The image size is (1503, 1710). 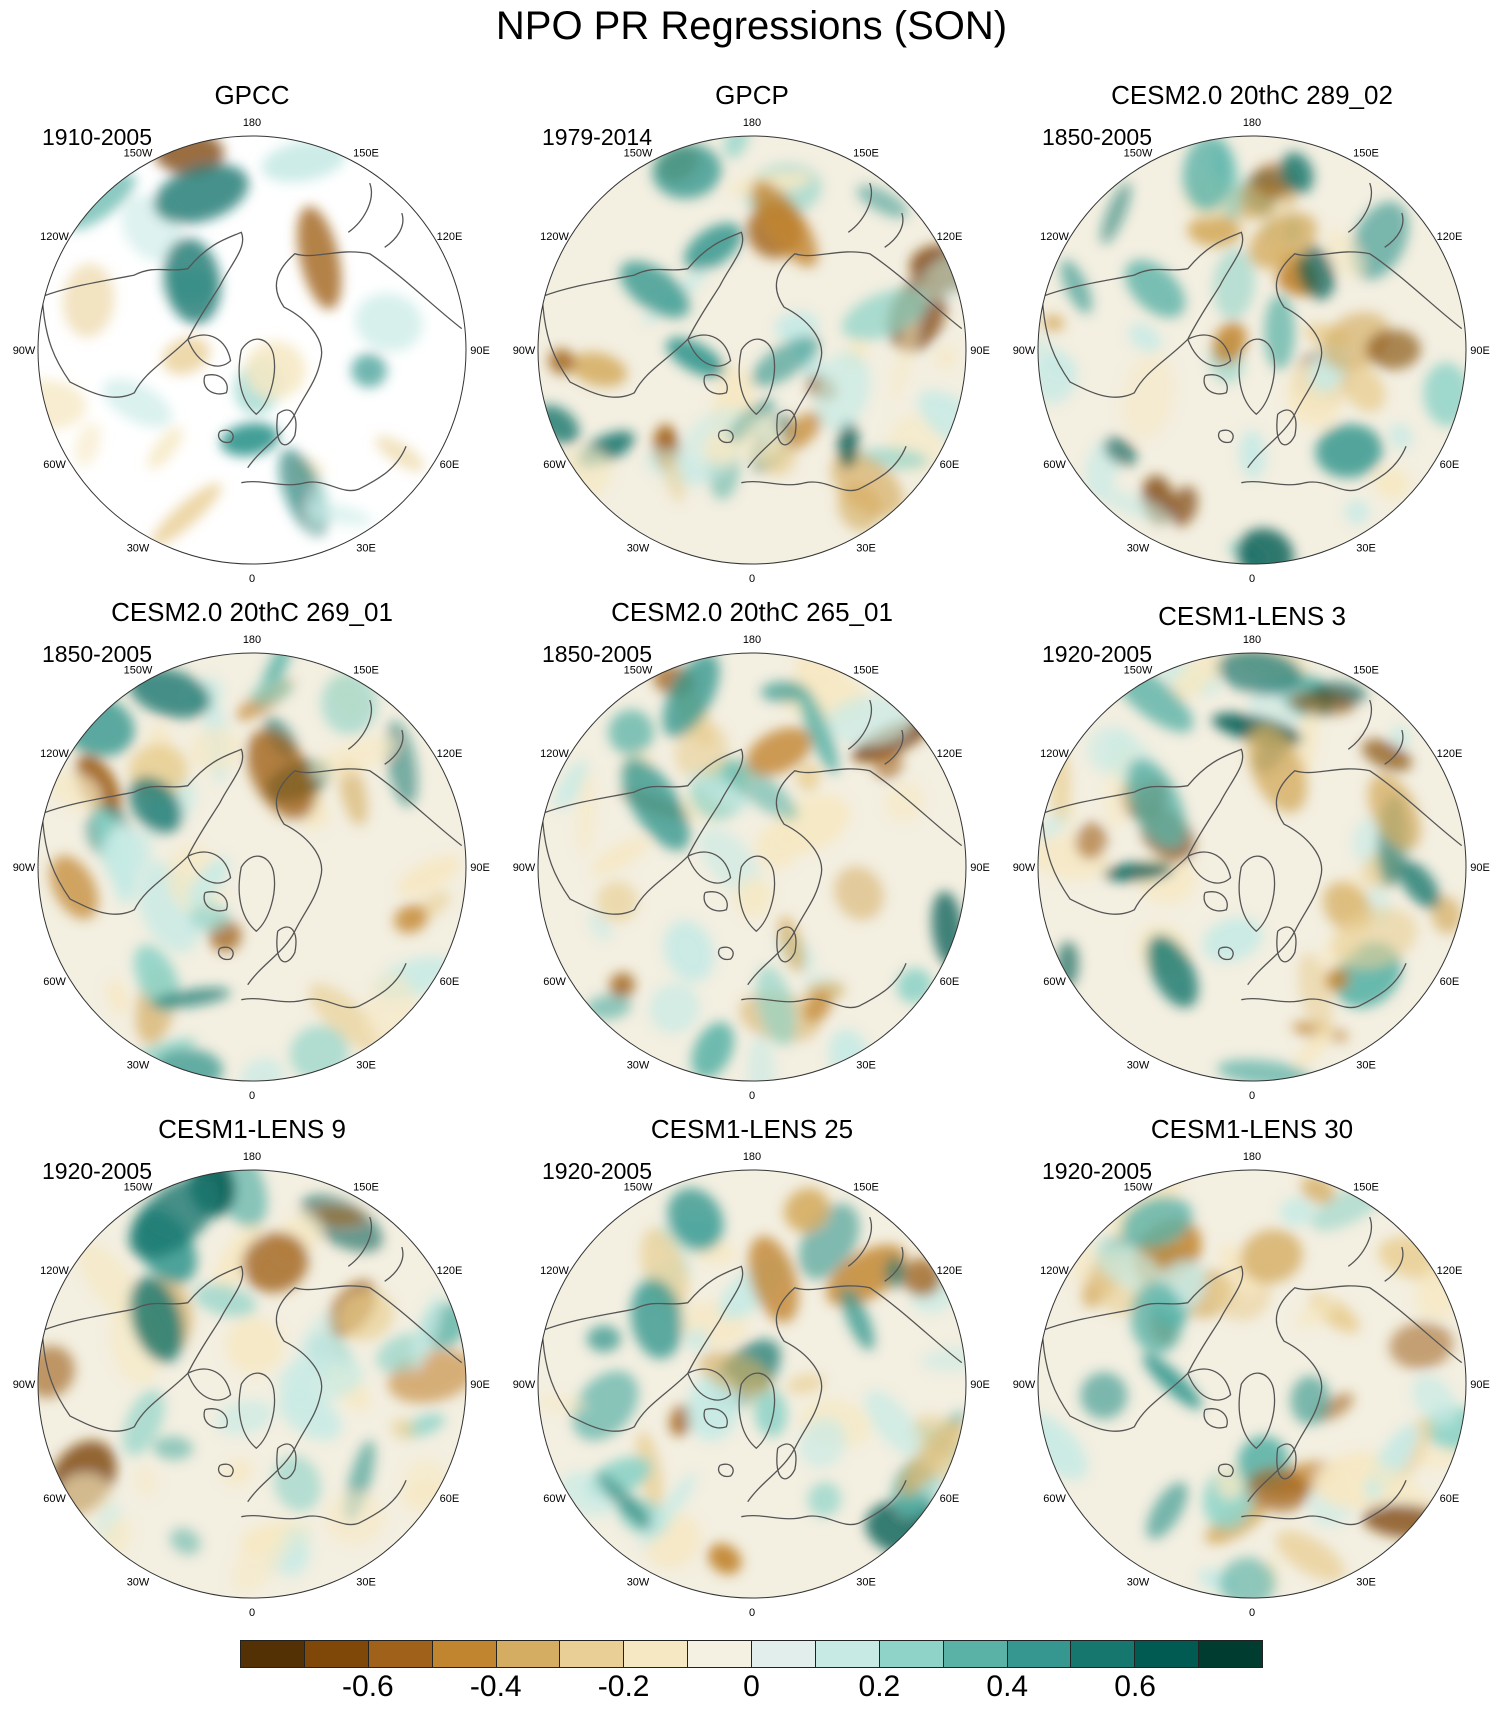 I want to click on panel-period: 1850-2005, so click(x=97, y=654).